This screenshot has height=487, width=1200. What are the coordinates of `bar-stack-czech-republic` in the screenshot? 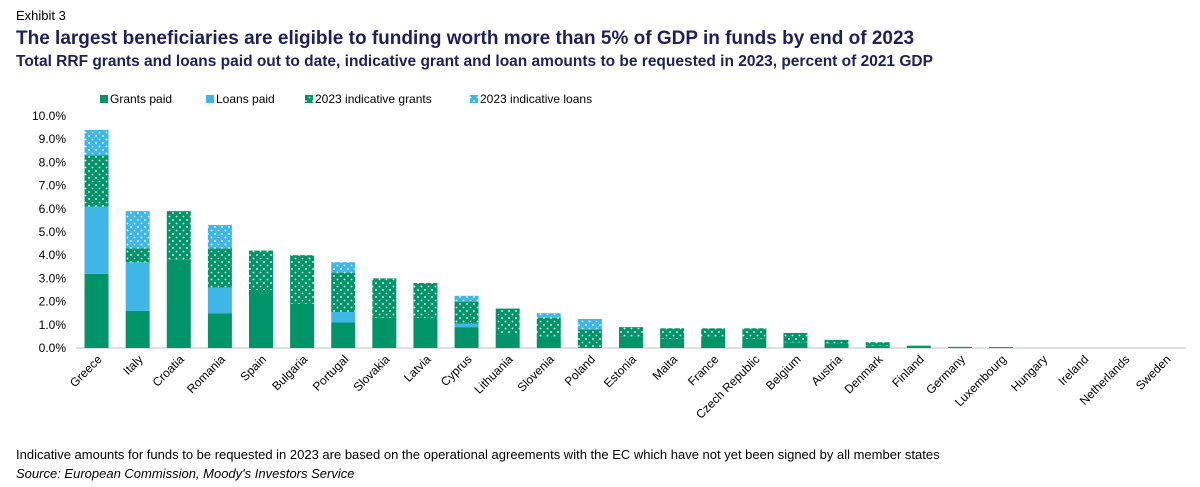 It's located at (754, 338).